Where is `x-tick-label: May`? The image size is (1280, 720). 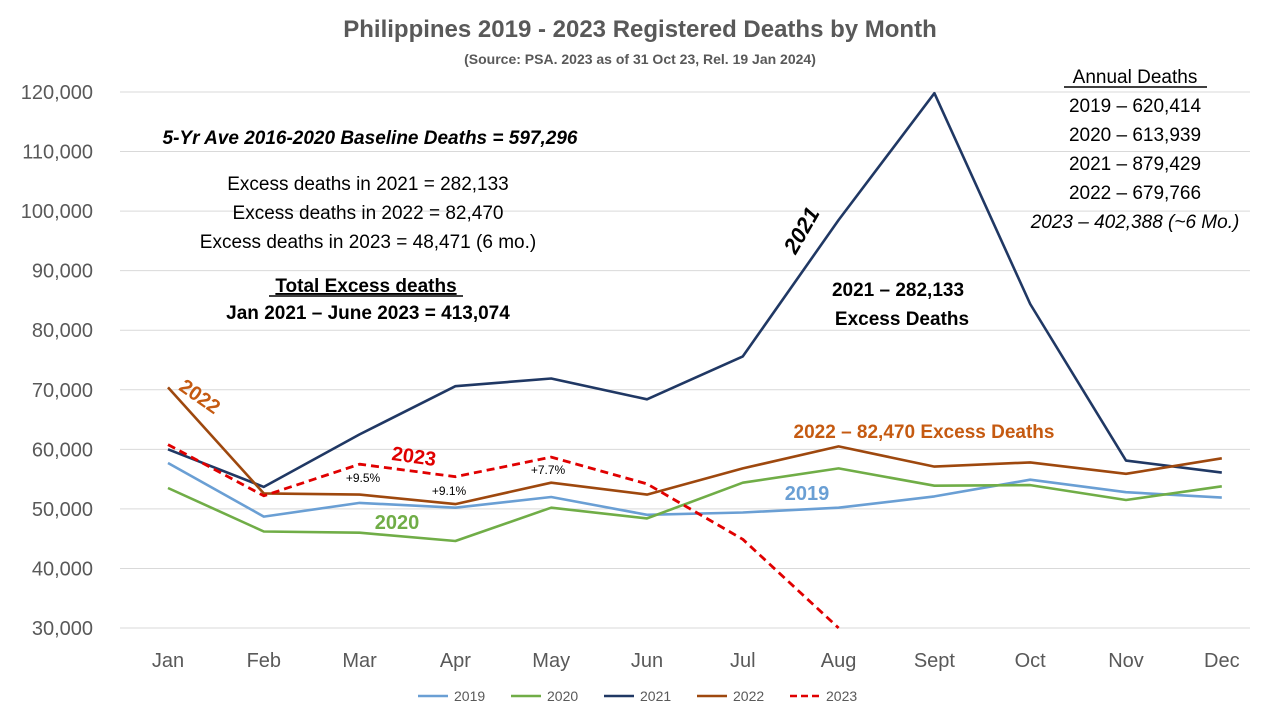 x-tick-label: May is located at coordinates (551, 661).